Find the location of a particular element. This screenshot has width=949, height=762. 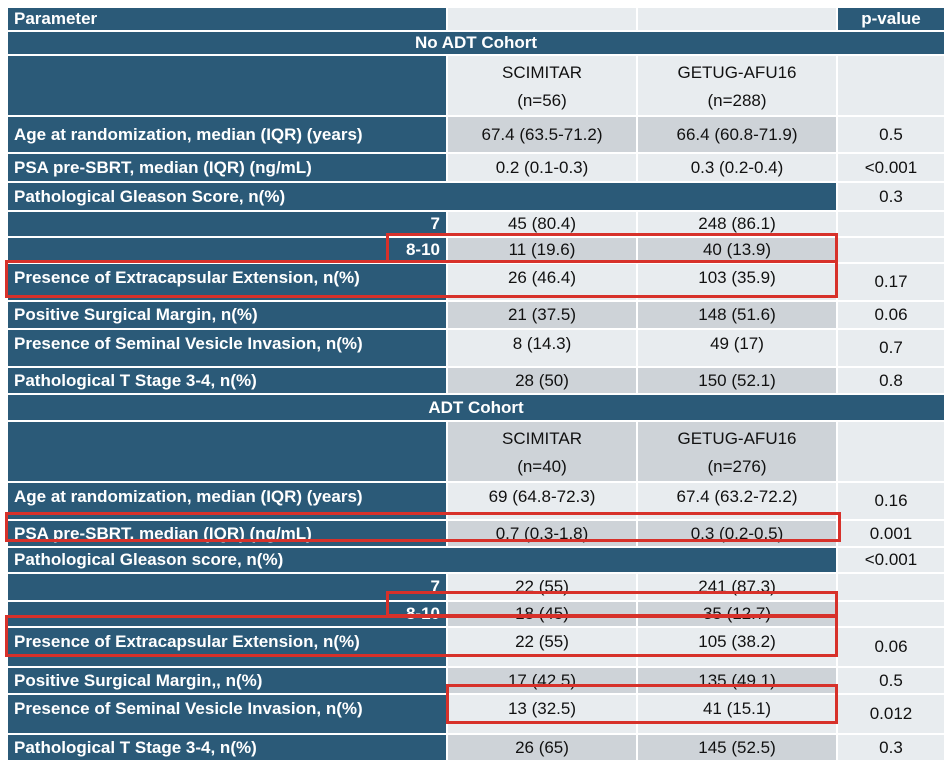

group-header-row: SCIMITAR (n=40) GETUG-AFU16 (n=276) is located at coordinates (476, 451).